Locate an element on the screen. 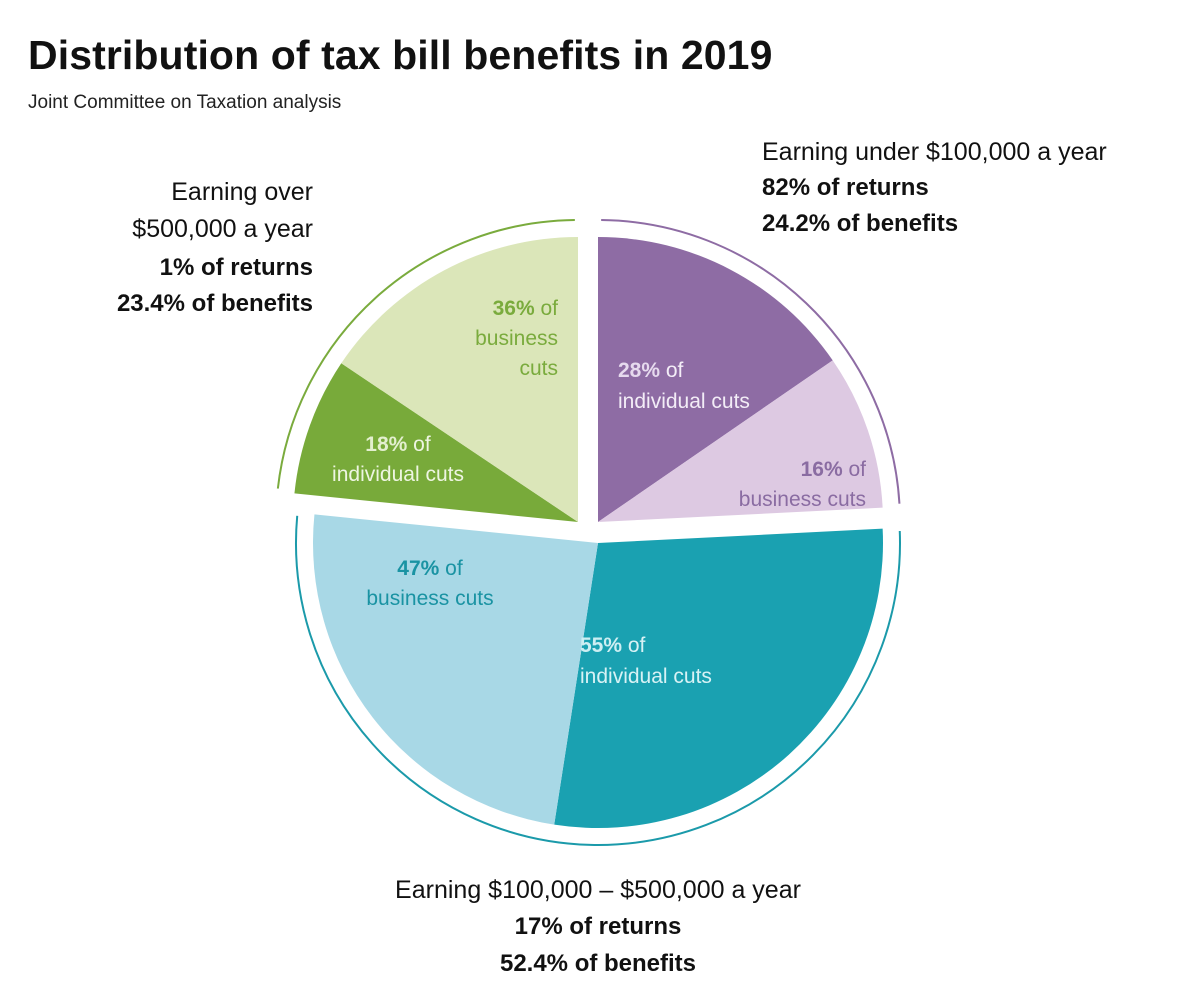  ring-over is located at coordinates (425, 354).